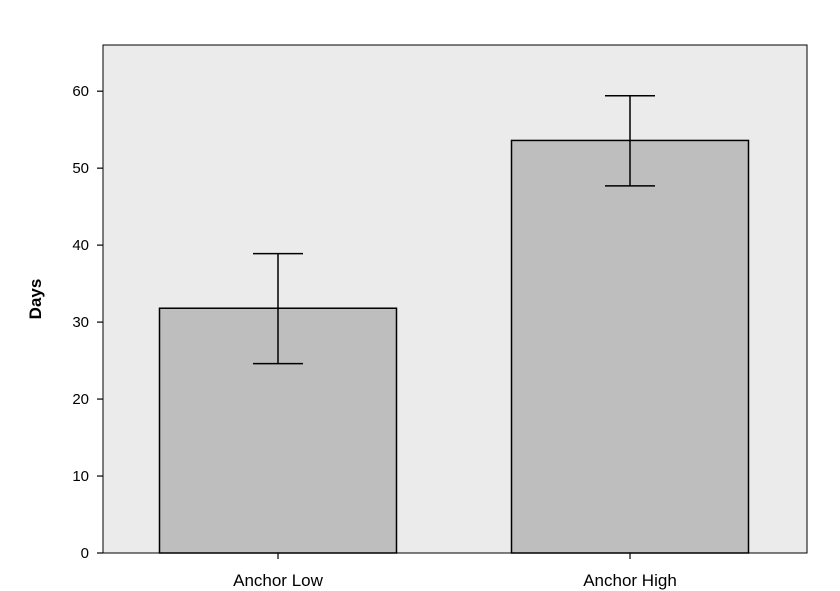 The height and width of the screenshot is (591, 840). Describe the element at coordinates (85, 553) in the screenshot. I see `y-tick-label: 0` at that location.